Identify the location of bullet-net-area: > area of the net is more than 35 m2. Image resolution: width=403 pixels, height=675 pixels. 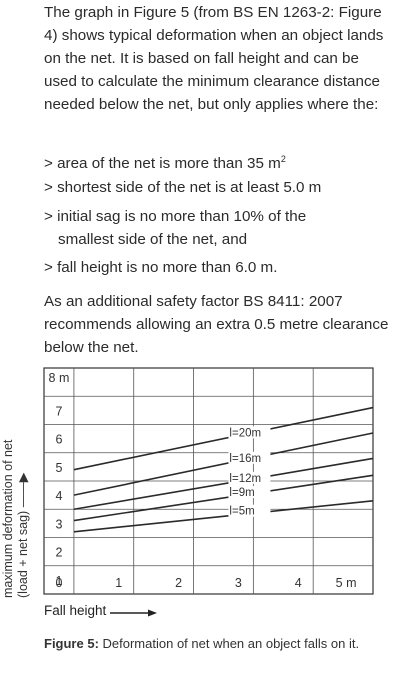
(165, 161).